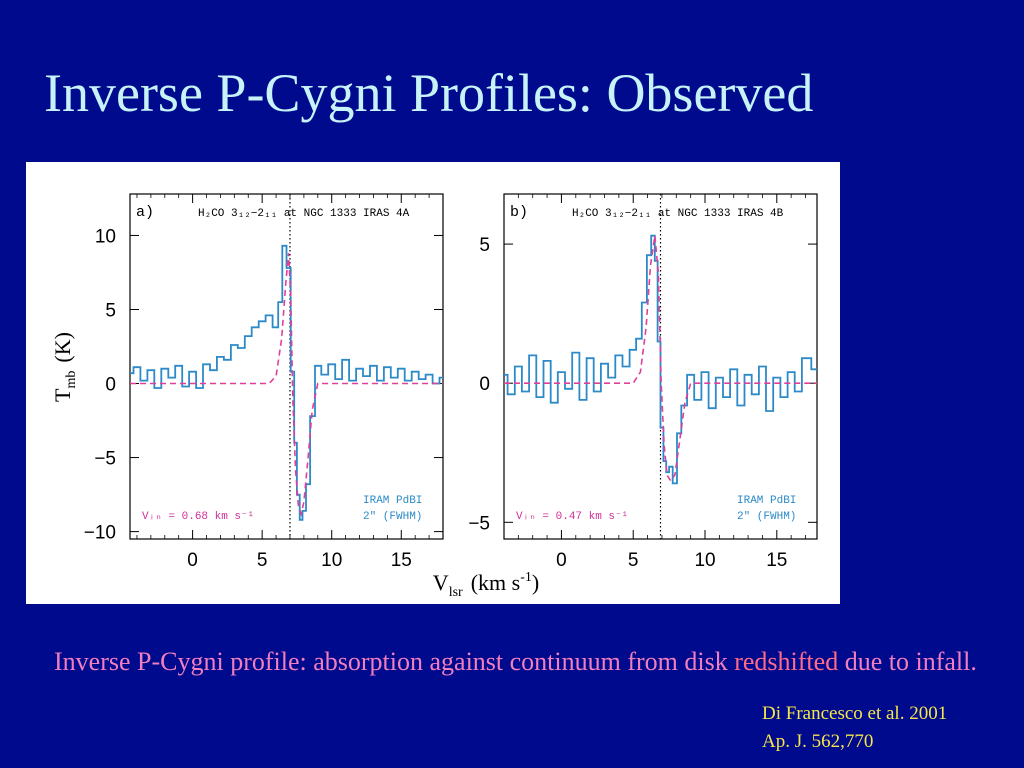 The image size is (1024, 768). Describe the element at coordinates (854, 728) in the screenshot. I see `citation: Di Francesco et al. 2001 Ap. J. 562,770` at that location.